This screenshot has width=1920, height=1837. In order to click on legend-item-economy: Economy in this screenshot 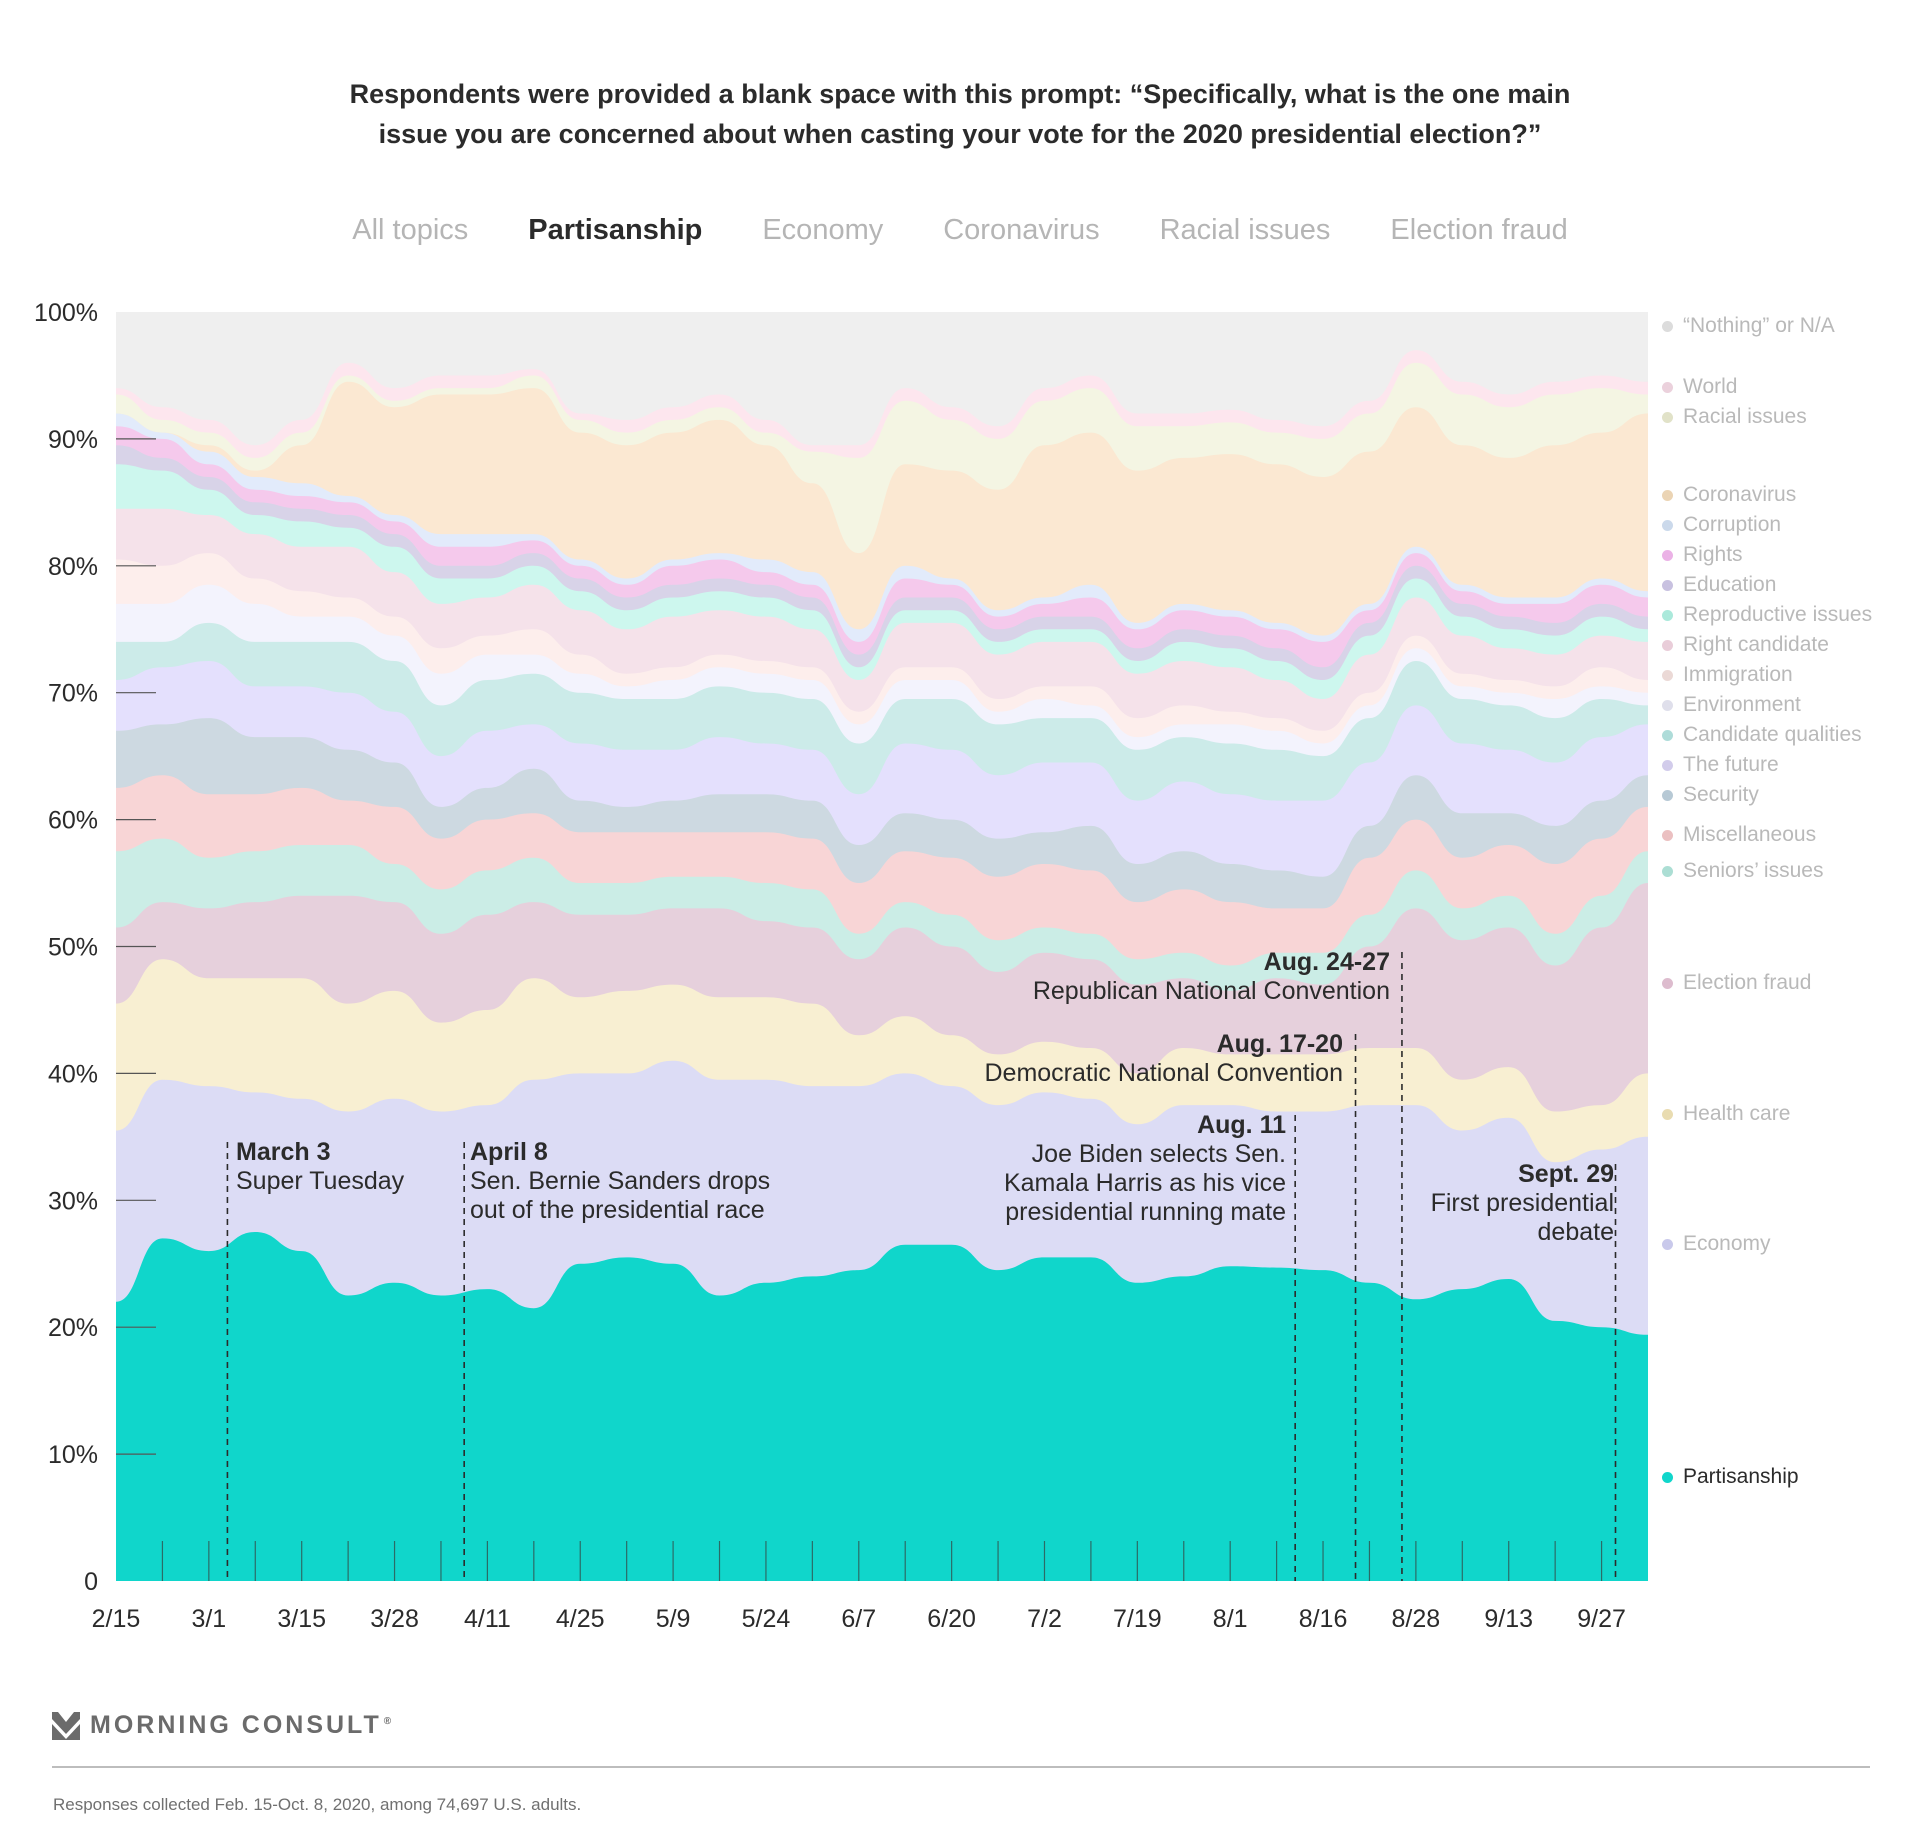, I will do `click(1716, 1244)`.